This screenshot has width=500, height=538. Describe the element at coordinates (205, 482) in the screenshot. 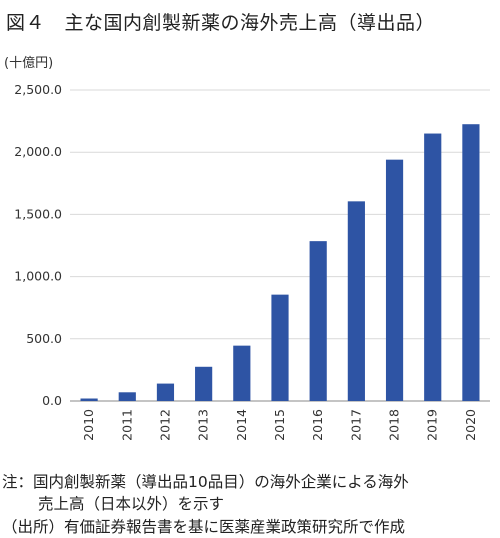

I see `footnote-line-1: 注：国内創製新薬（導出品10品目）の海外企業による海外` at that location.